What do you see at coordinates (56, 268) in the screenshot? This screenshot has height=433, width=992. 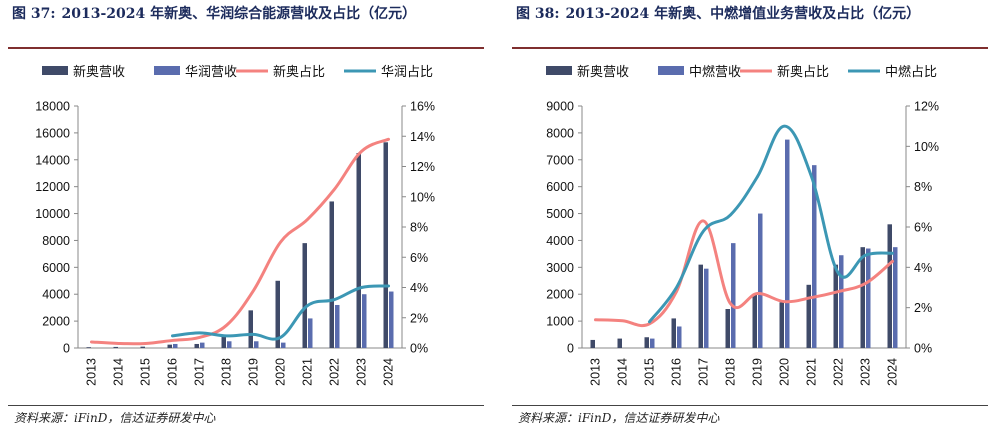 I see `y-tick-label: 6000` at bounding box center [56, 268].